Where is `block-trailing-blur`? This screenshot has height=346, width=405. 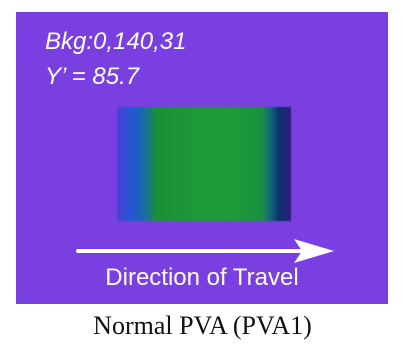
block-trailing-blur is located at coordinates (277, 164).